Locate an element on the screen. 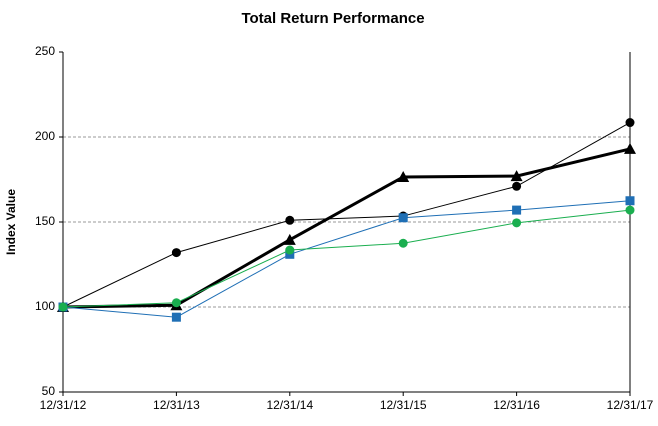 This screenshot has width=658, height=426. chart-title: Total Return Performance is located at coordinates (332, 18).